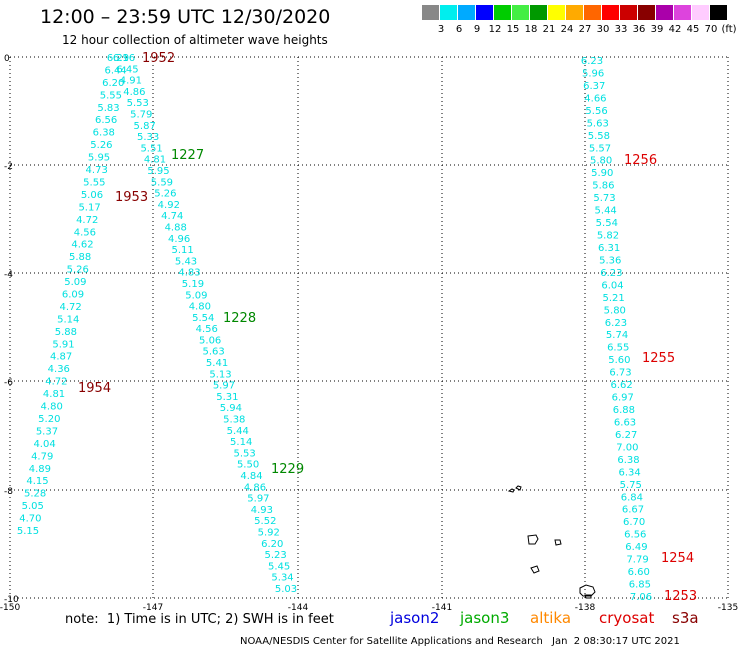 The height and width of the screenshot is (650, 740). I want to click on wave-height-value: 5.55, so click(94, 182).